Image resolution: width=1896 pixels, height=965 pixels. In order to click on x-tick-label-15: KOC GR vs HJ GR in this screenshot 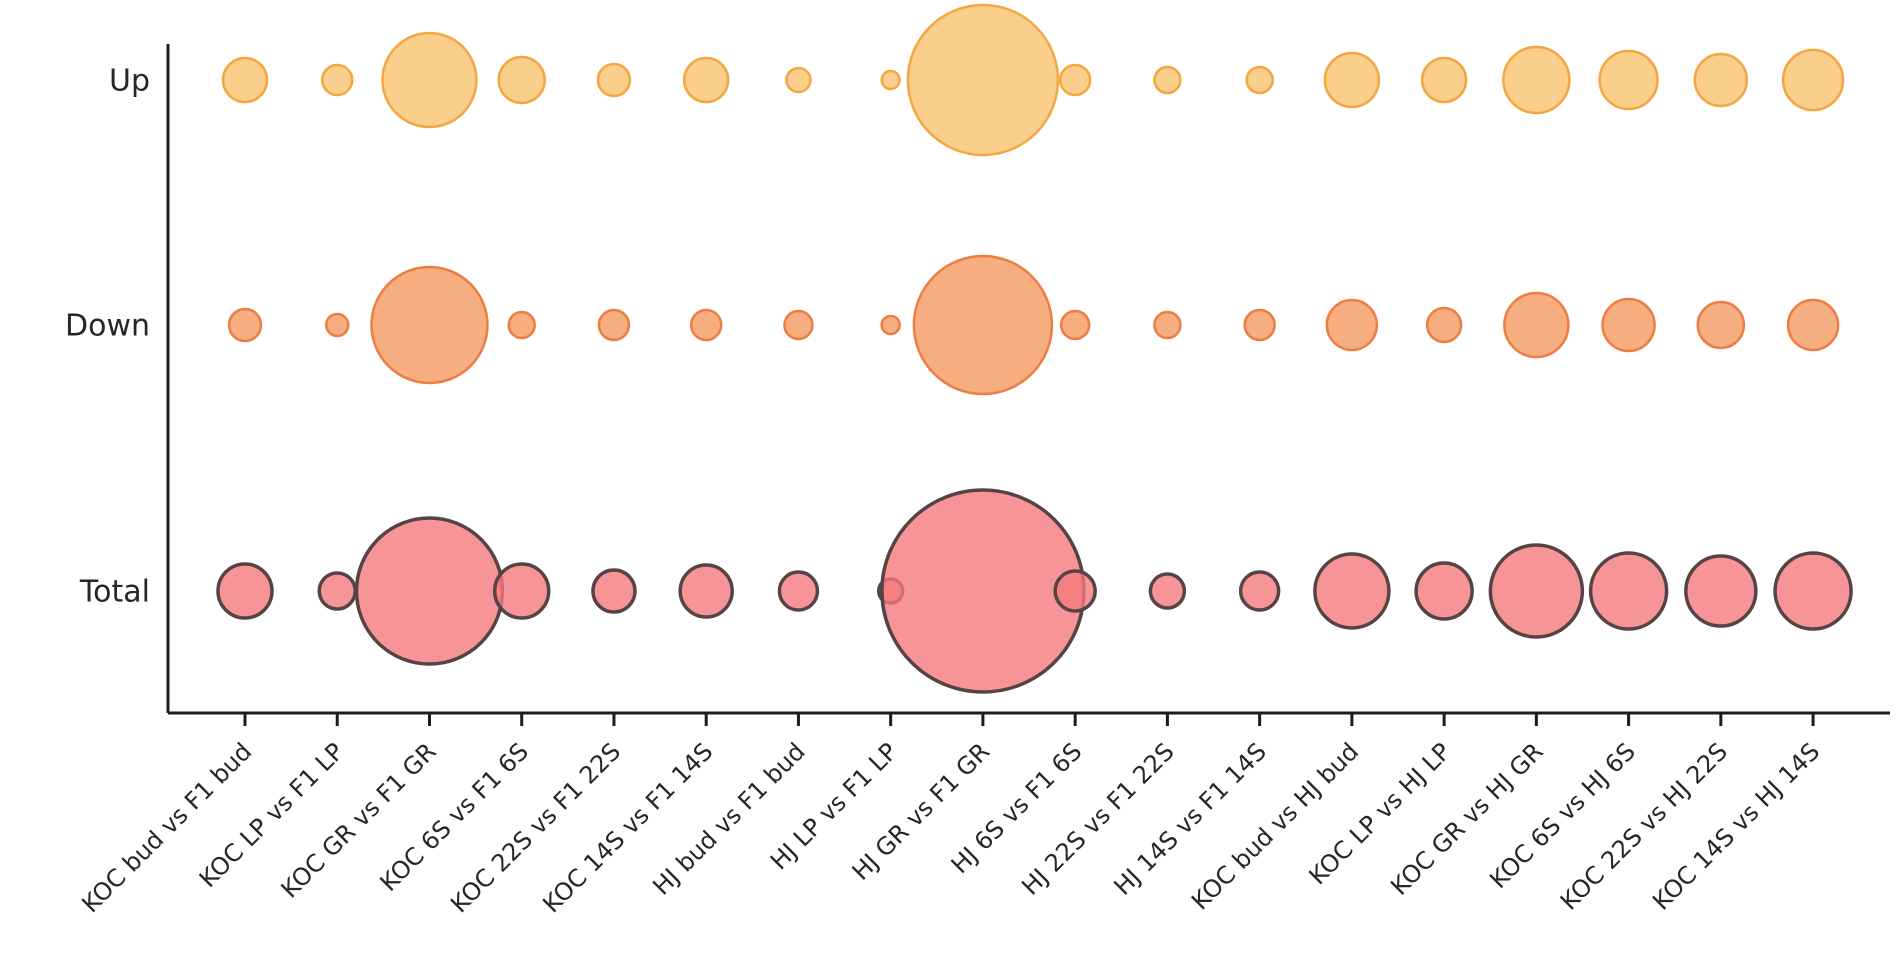, I will do `click(1466, 818)`.